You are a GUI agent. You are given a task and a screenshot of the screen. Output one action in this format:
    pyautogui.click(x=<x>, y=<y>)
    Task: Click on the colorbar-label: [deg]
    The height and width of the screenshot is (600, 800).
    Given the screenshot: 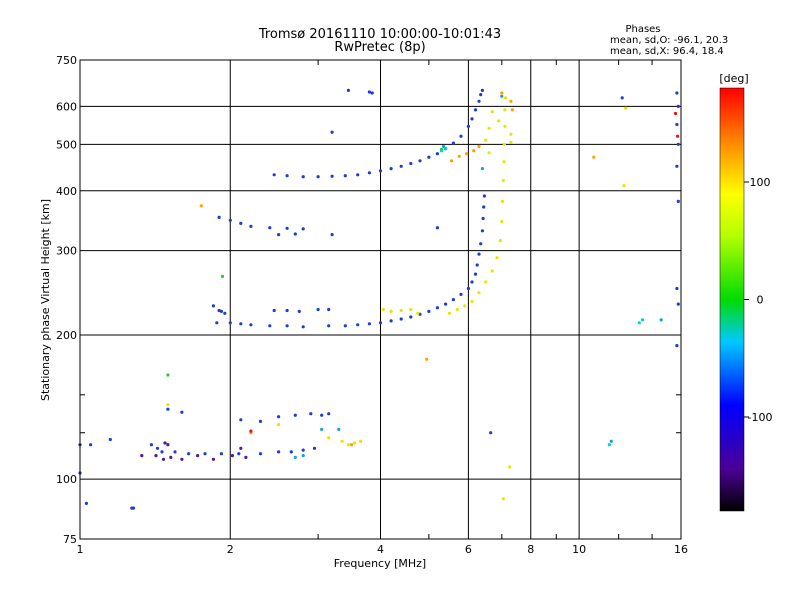 What is the action you would take?
    pyautogui.click(x=733, y=78)
    